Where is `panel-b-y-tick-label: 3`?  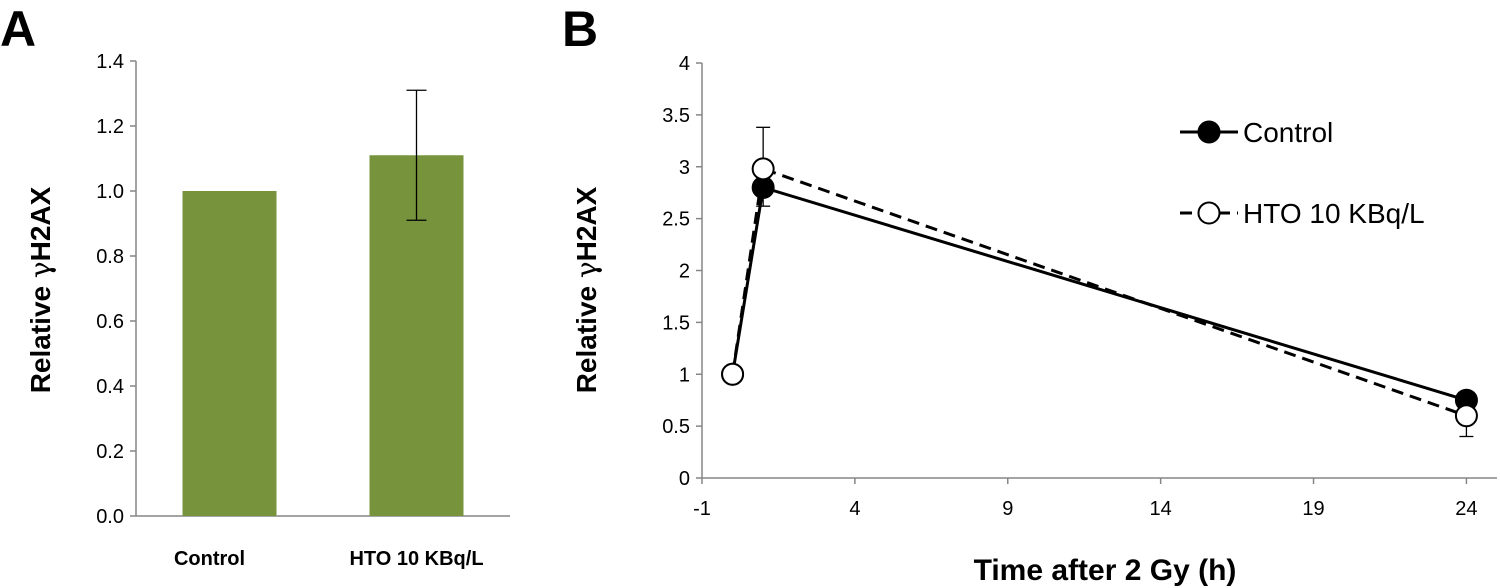 panel-b-y-tick-label: 3 is located at coordinates (684, 168).